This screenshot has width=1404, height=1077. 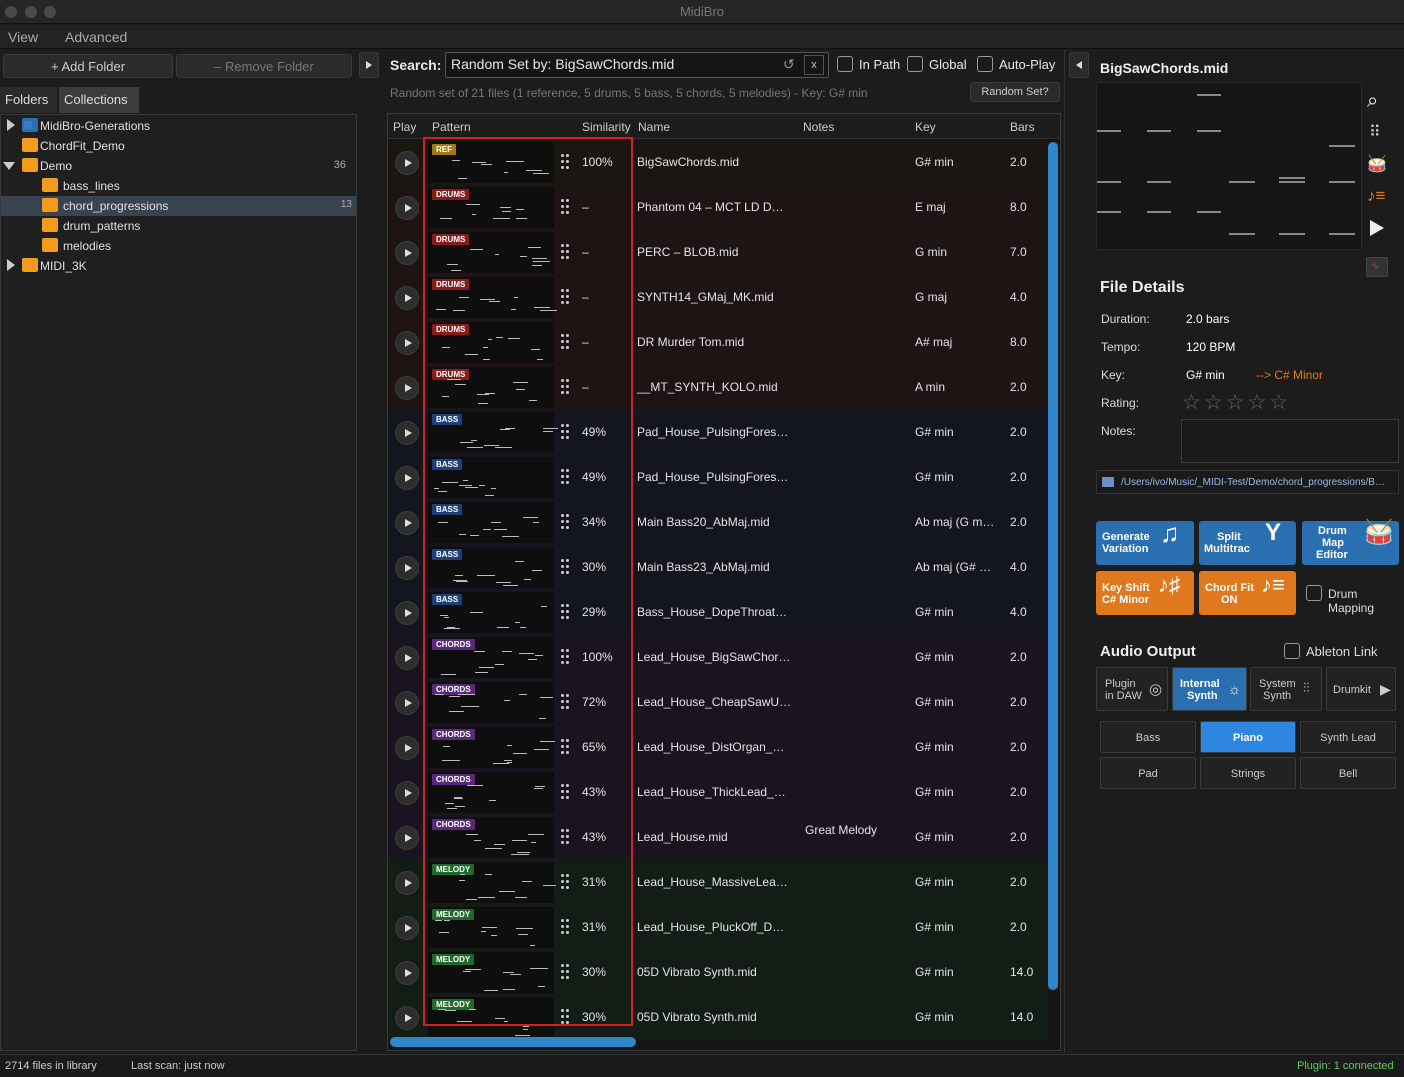 I want to click on collapse-icon, so click(x=9, y=166).